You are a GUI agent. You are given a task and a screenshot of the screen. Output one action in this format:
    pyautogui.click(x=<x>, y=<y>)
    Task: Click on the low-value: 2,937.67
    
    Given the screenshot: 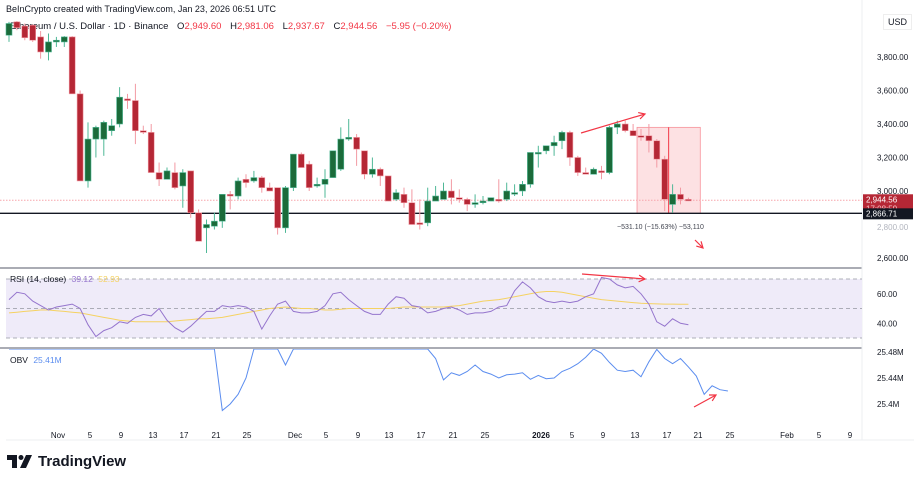 What is the action you would take?
    pyautogui.click(x=306, y=26)
    